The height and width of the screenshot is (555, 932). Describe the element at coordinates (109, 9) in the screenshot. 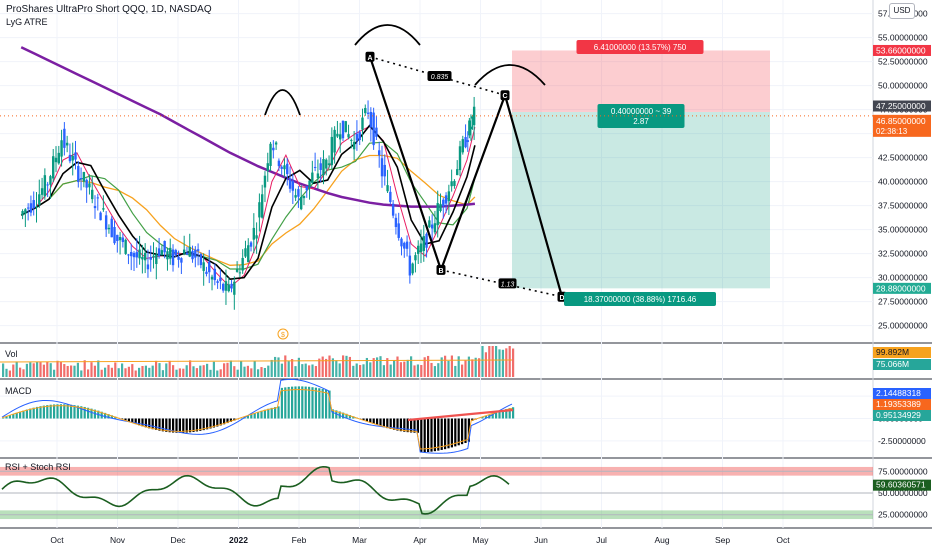

I see `symbol-title: ProShares UltraPro Short QQQ, 1D, NASDAQ` at that location.